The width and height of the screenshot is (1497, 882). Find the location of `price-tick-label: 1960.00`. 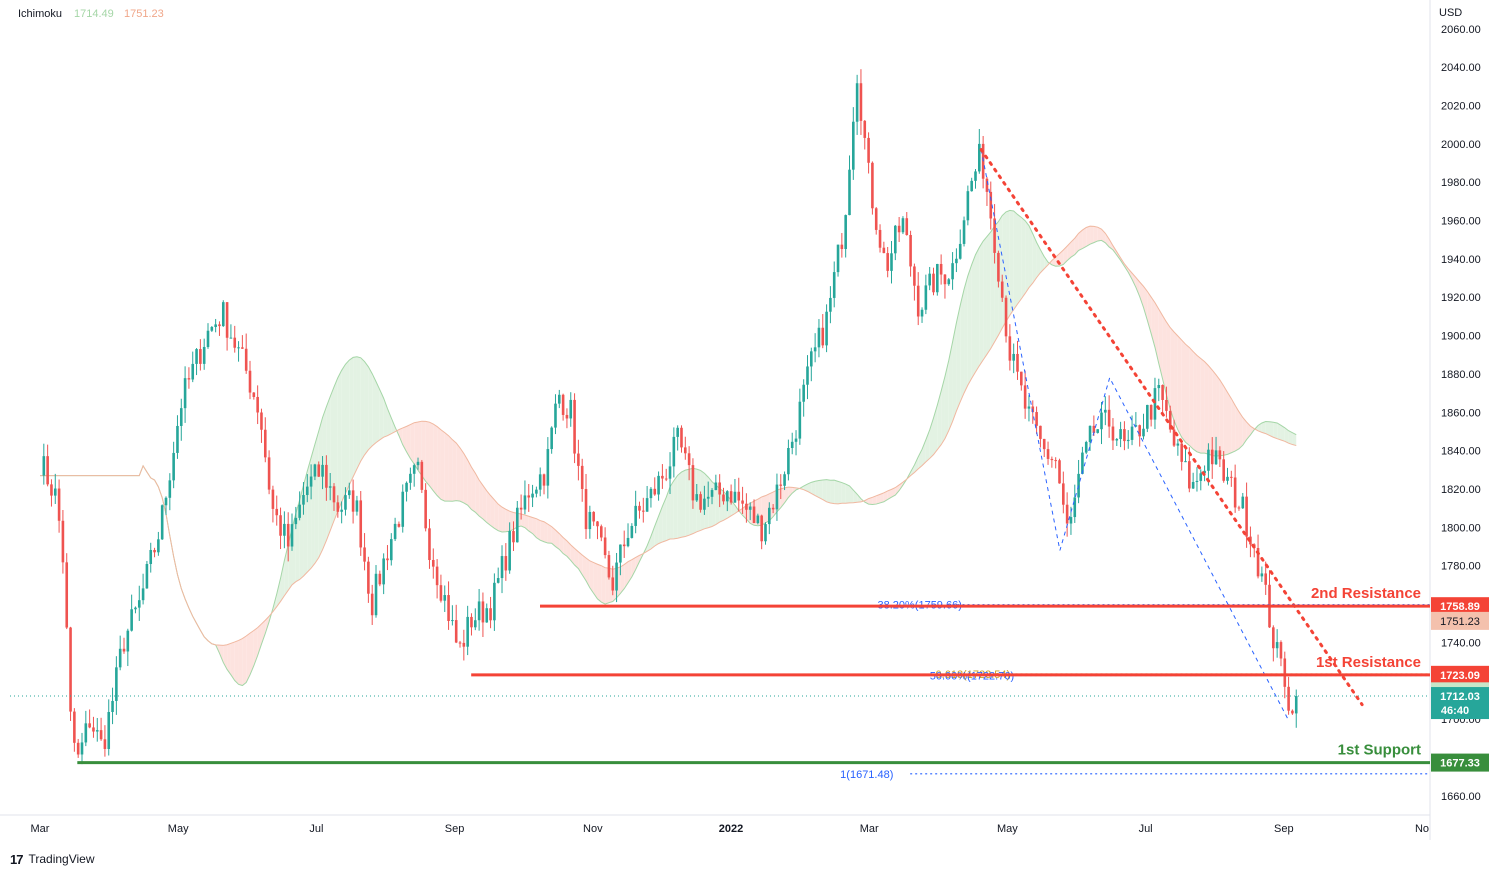

price-tick-label: 1960.00 is located at coordinates (1461, 222).